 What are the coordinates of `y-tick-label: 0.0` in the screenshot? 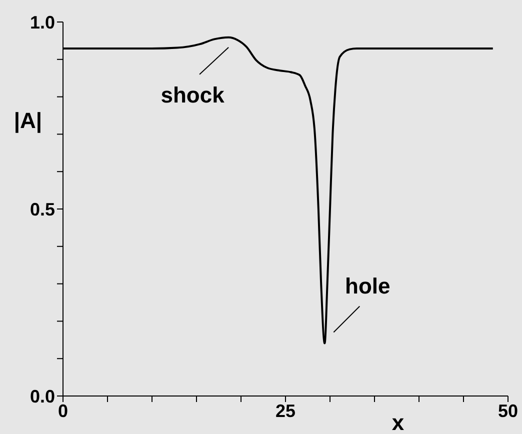 It's located at (42, 396).